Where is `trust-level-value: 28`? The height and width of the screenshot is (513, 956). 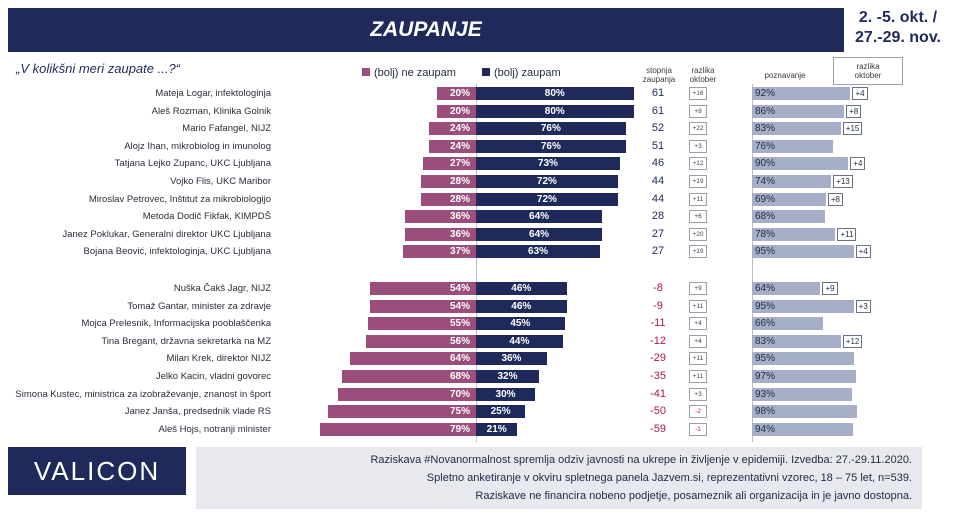 trust-level-value: 28 is located at coordinates (658, 216).